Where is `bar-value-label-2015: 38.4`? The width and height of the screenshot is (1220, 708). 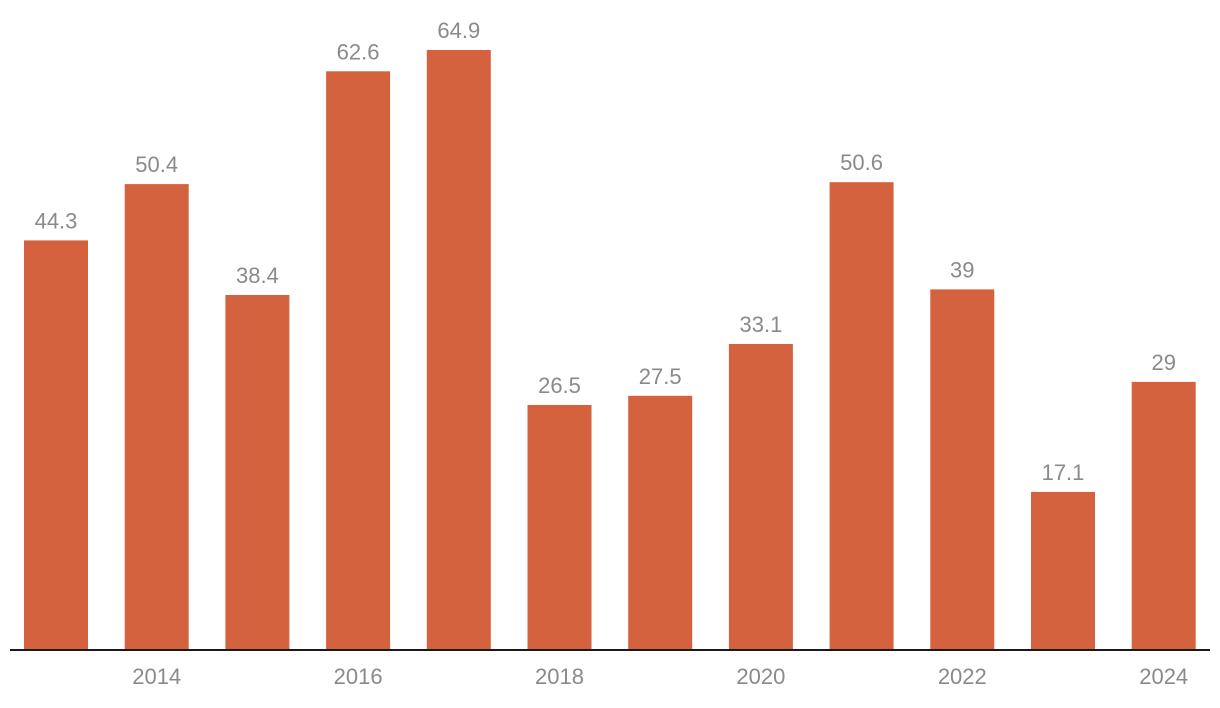 bar-value-label-2015: 38.4 is located at coordinates (257, 275).